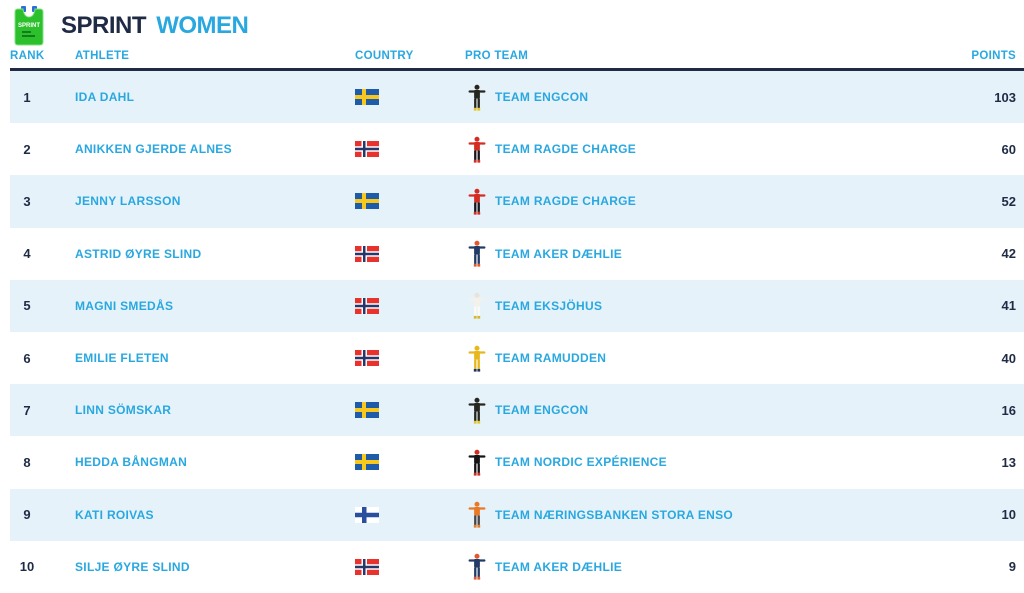 This screenshot has width=1024, height=593. I want to click on points-value: 40, so click(1008, 358).